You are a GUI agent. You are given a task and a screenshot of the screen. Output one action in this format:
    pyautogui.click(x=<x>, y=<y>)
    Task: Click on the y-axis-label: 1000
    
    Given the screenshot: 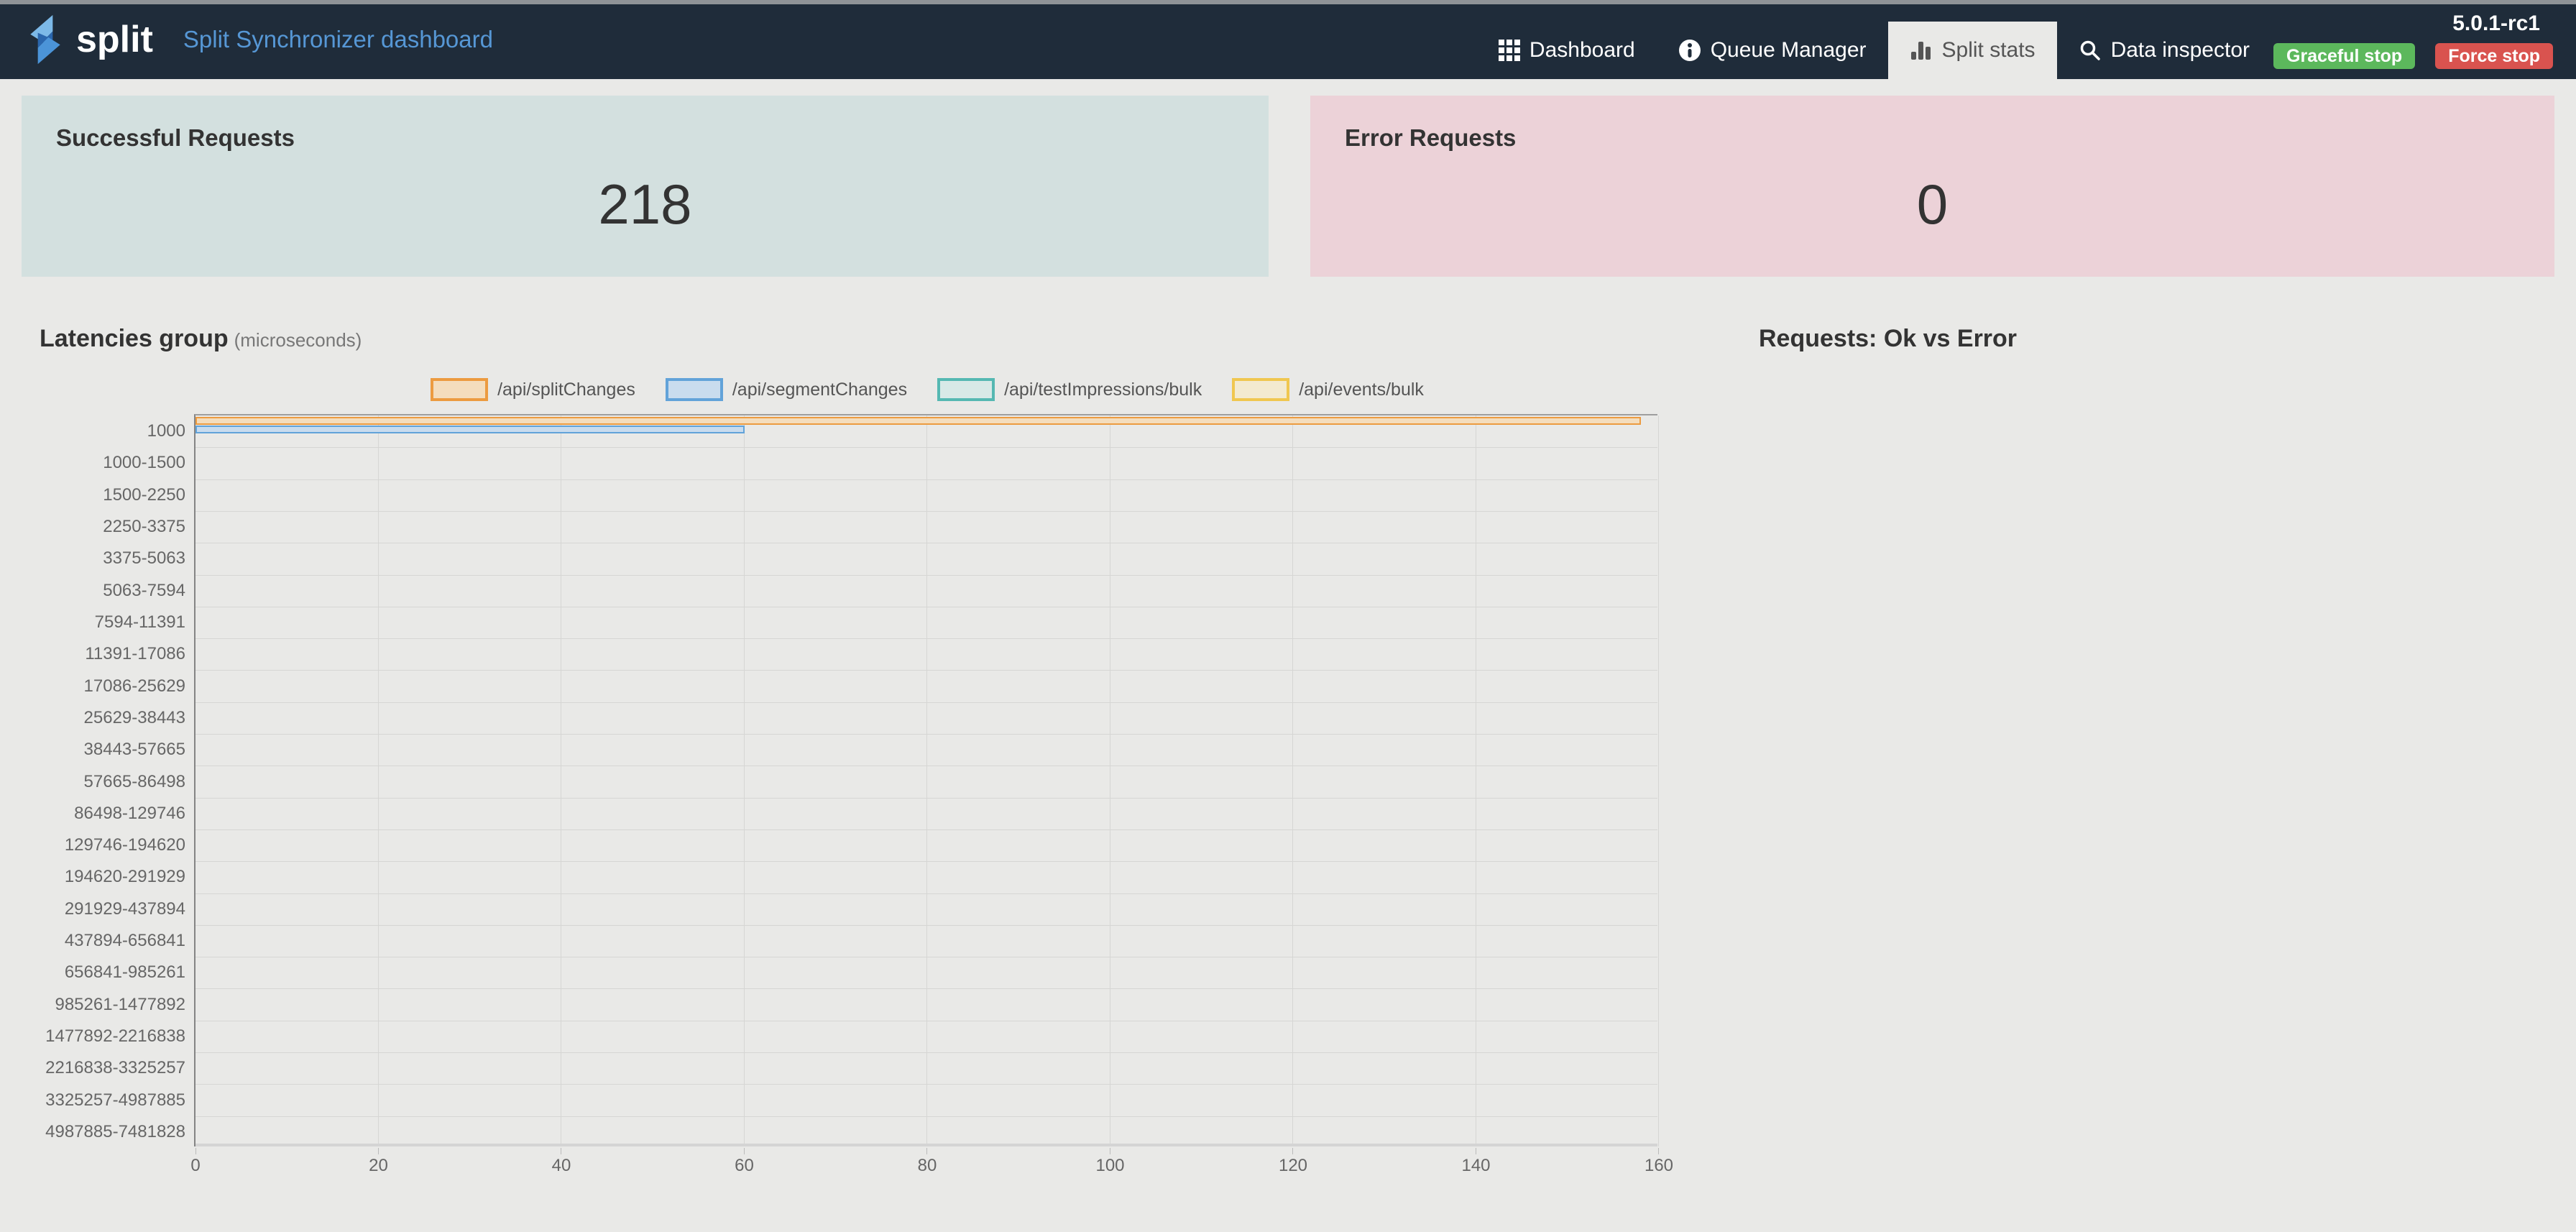 What is the action you would take?
    pyautogui.click(x=166, y=431)
    